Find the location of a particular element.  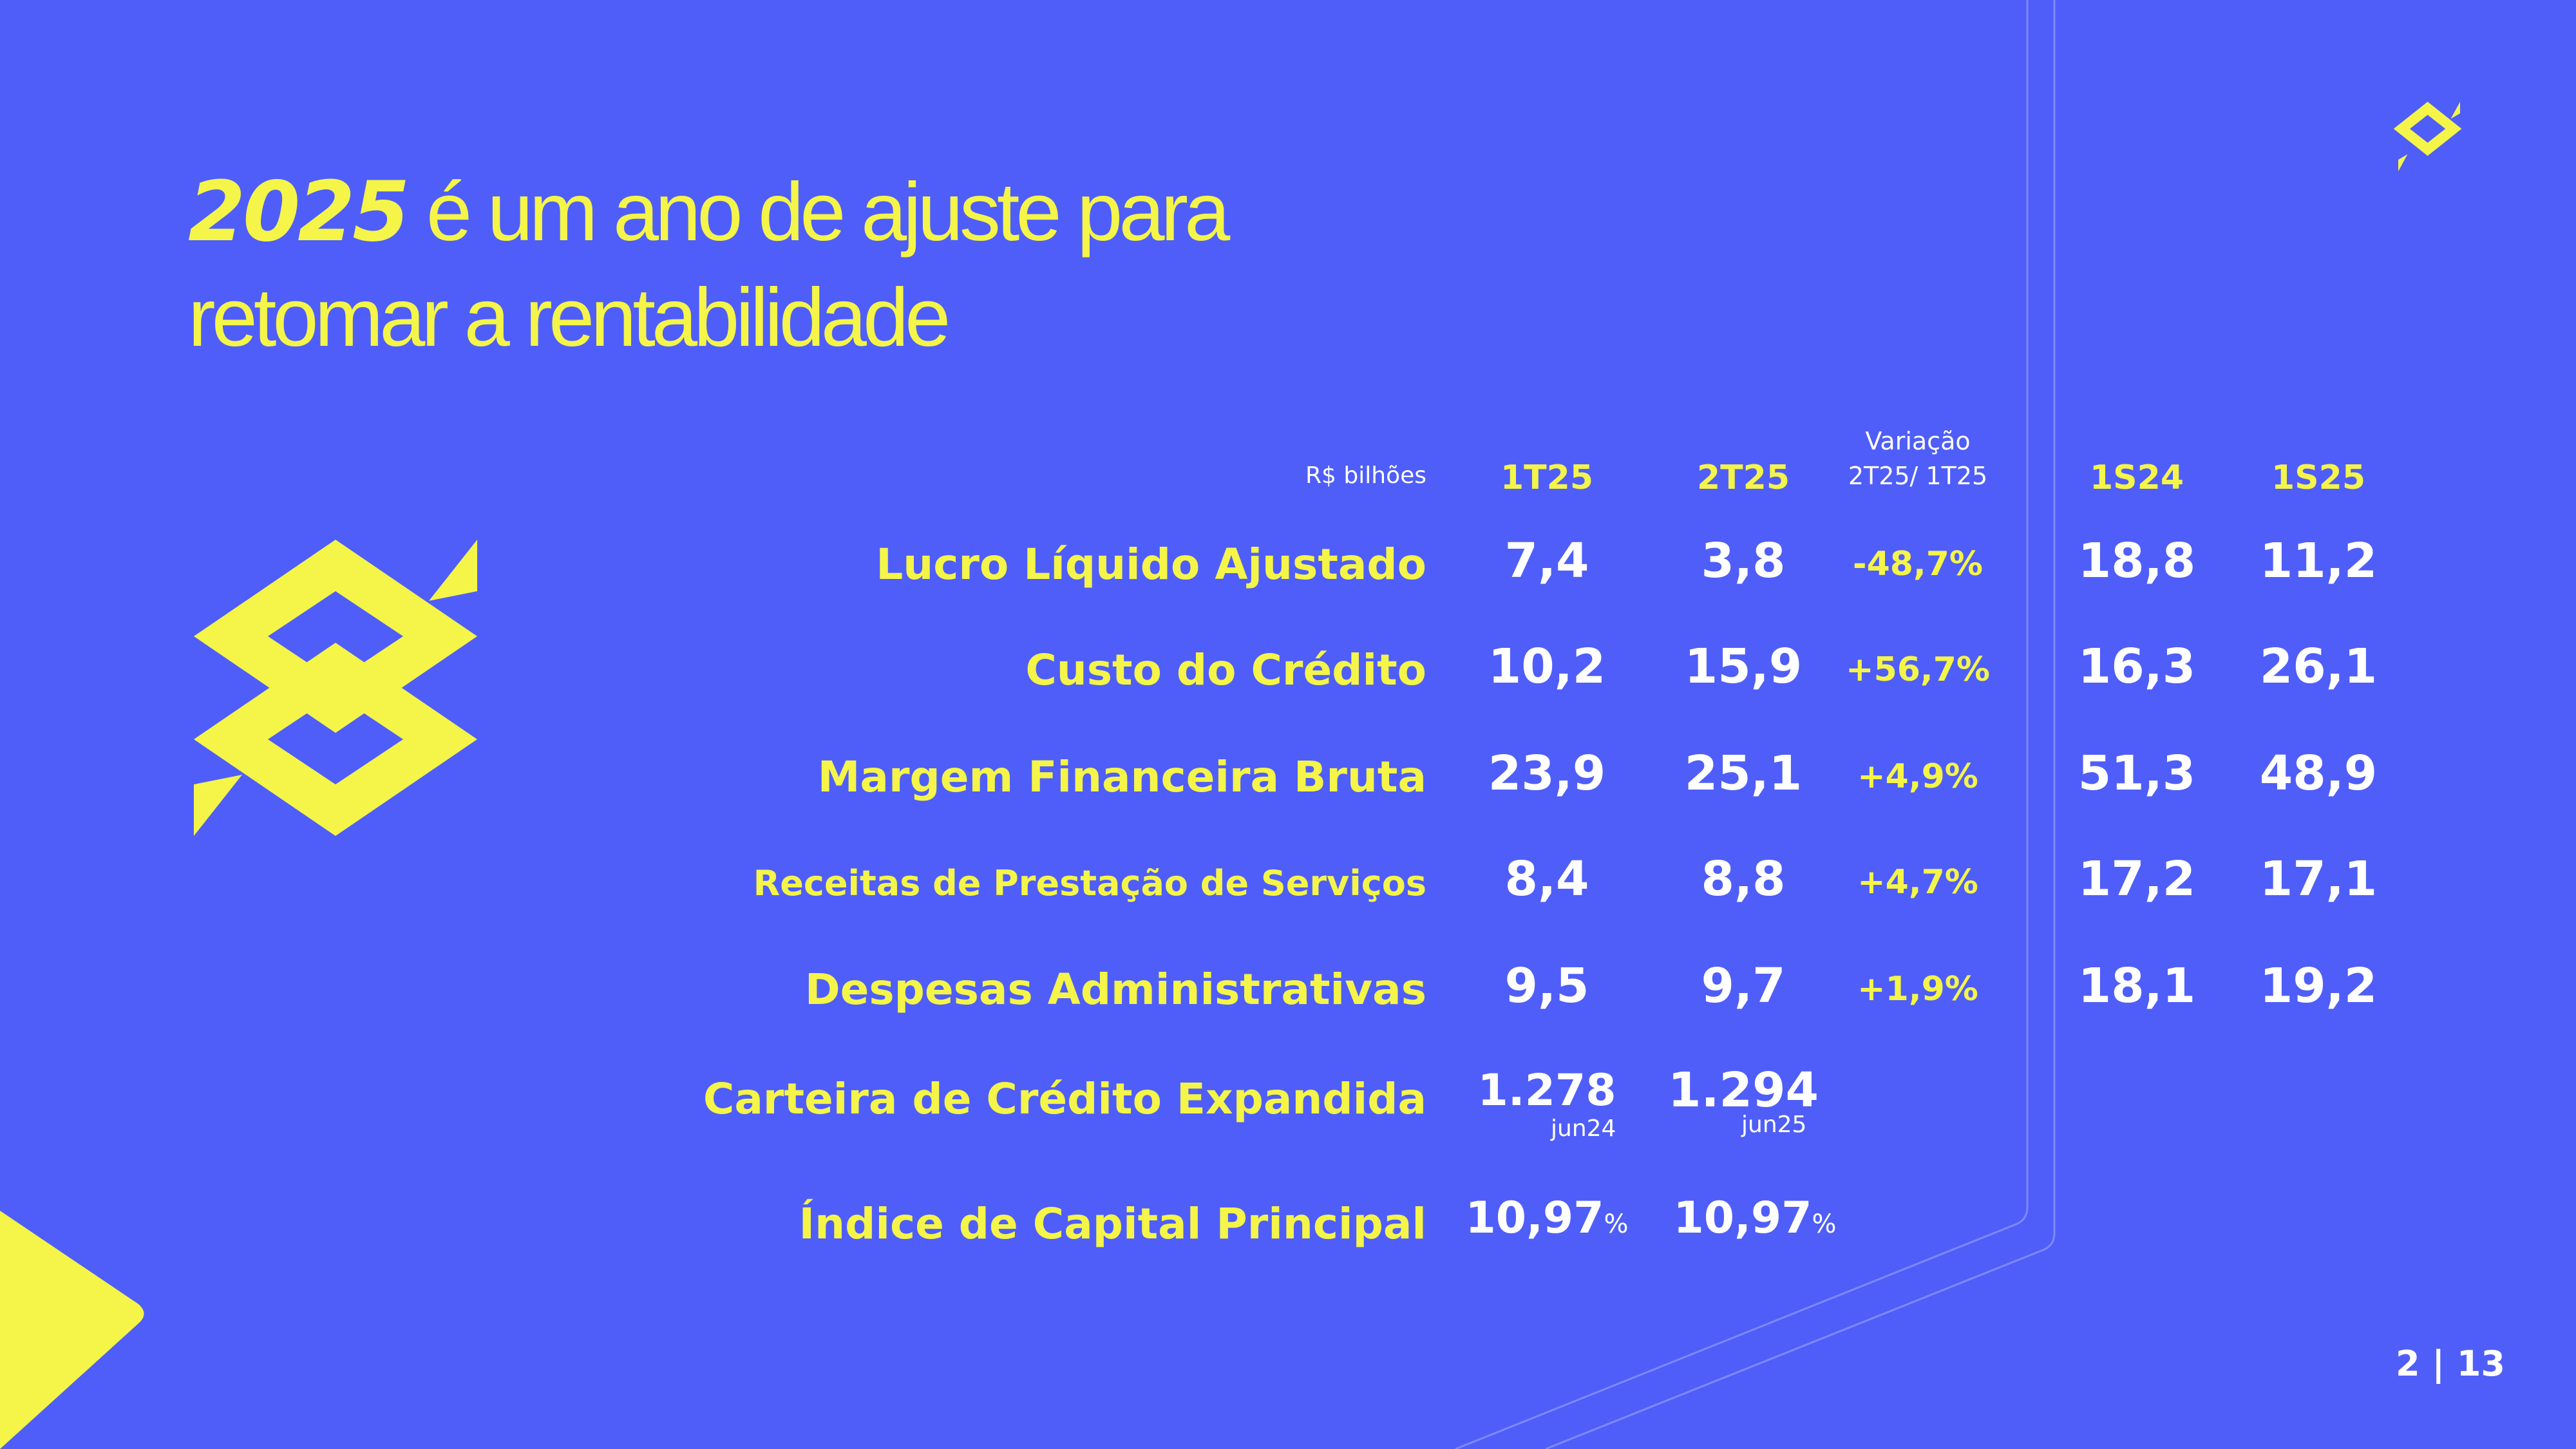

cell-1s24: 17,2 is located at coordinates (2137, 879).